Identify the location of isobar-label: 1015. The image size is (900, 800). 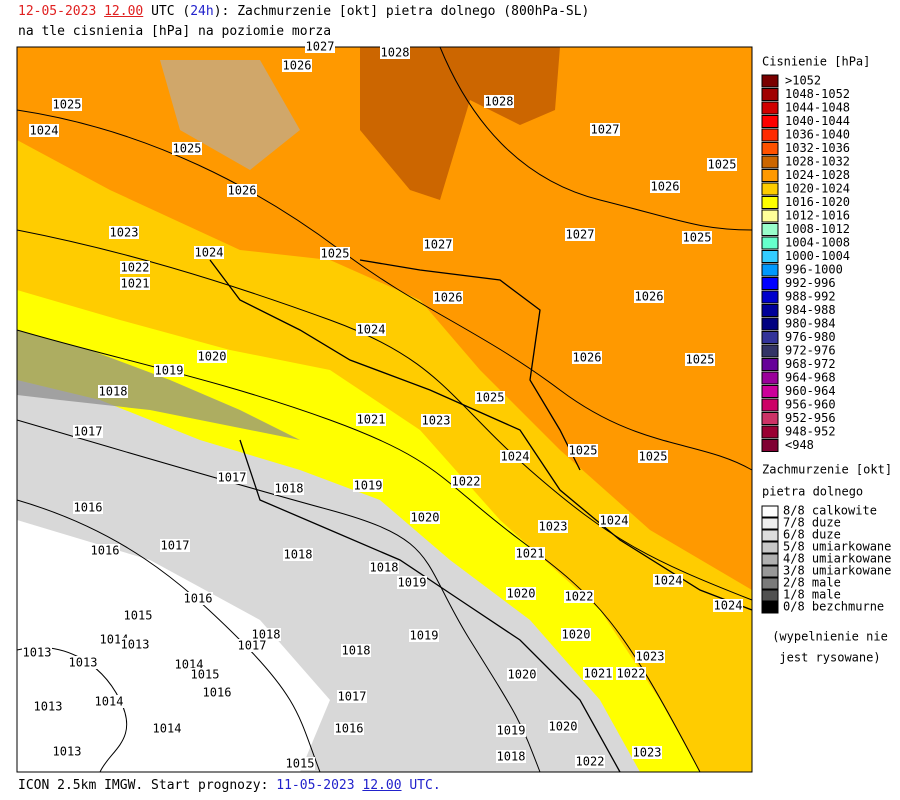
(138, 616).